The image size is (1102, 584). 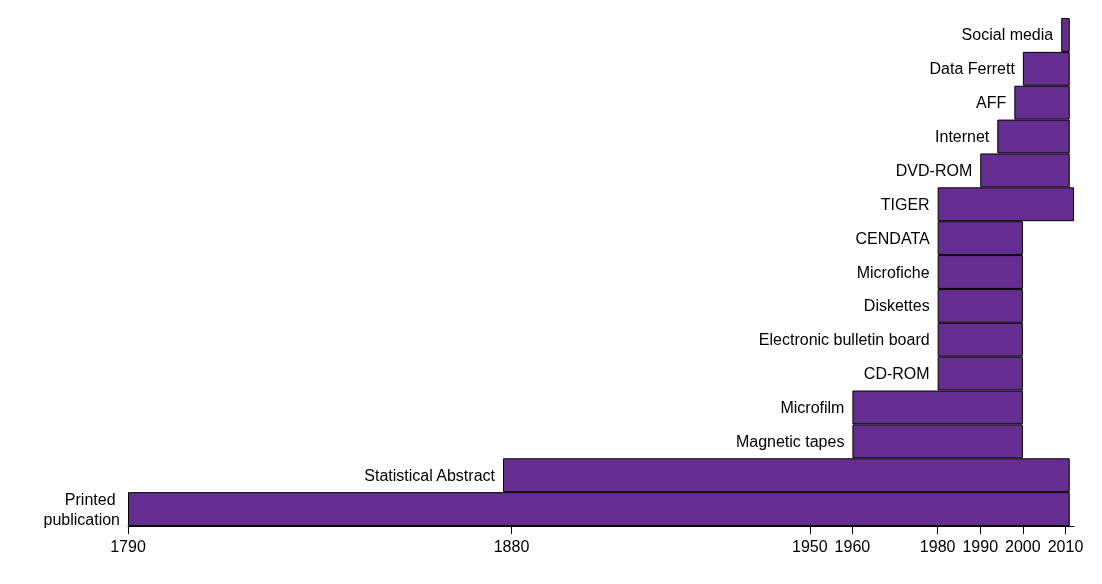 I want to click on y-tick-label: Data Ferrett, so click(x=972, y=69).